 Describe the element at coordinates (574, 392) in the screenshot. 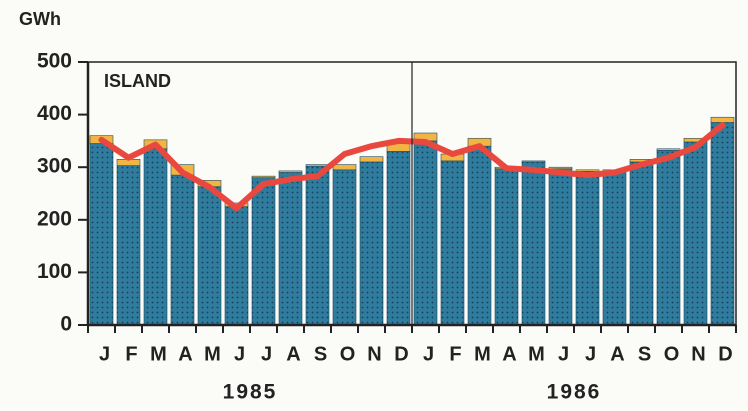

I see `group-label: 1986` at that location.